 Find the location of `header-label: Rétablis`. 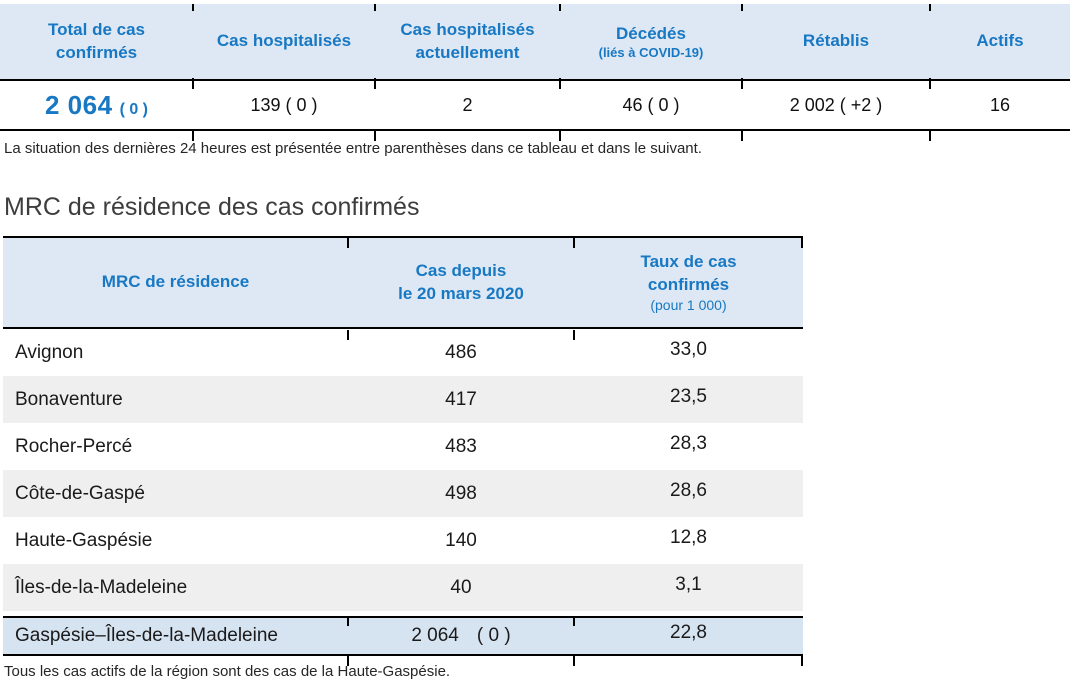

header-label: Rétablis is located at coordinates (836, 41).